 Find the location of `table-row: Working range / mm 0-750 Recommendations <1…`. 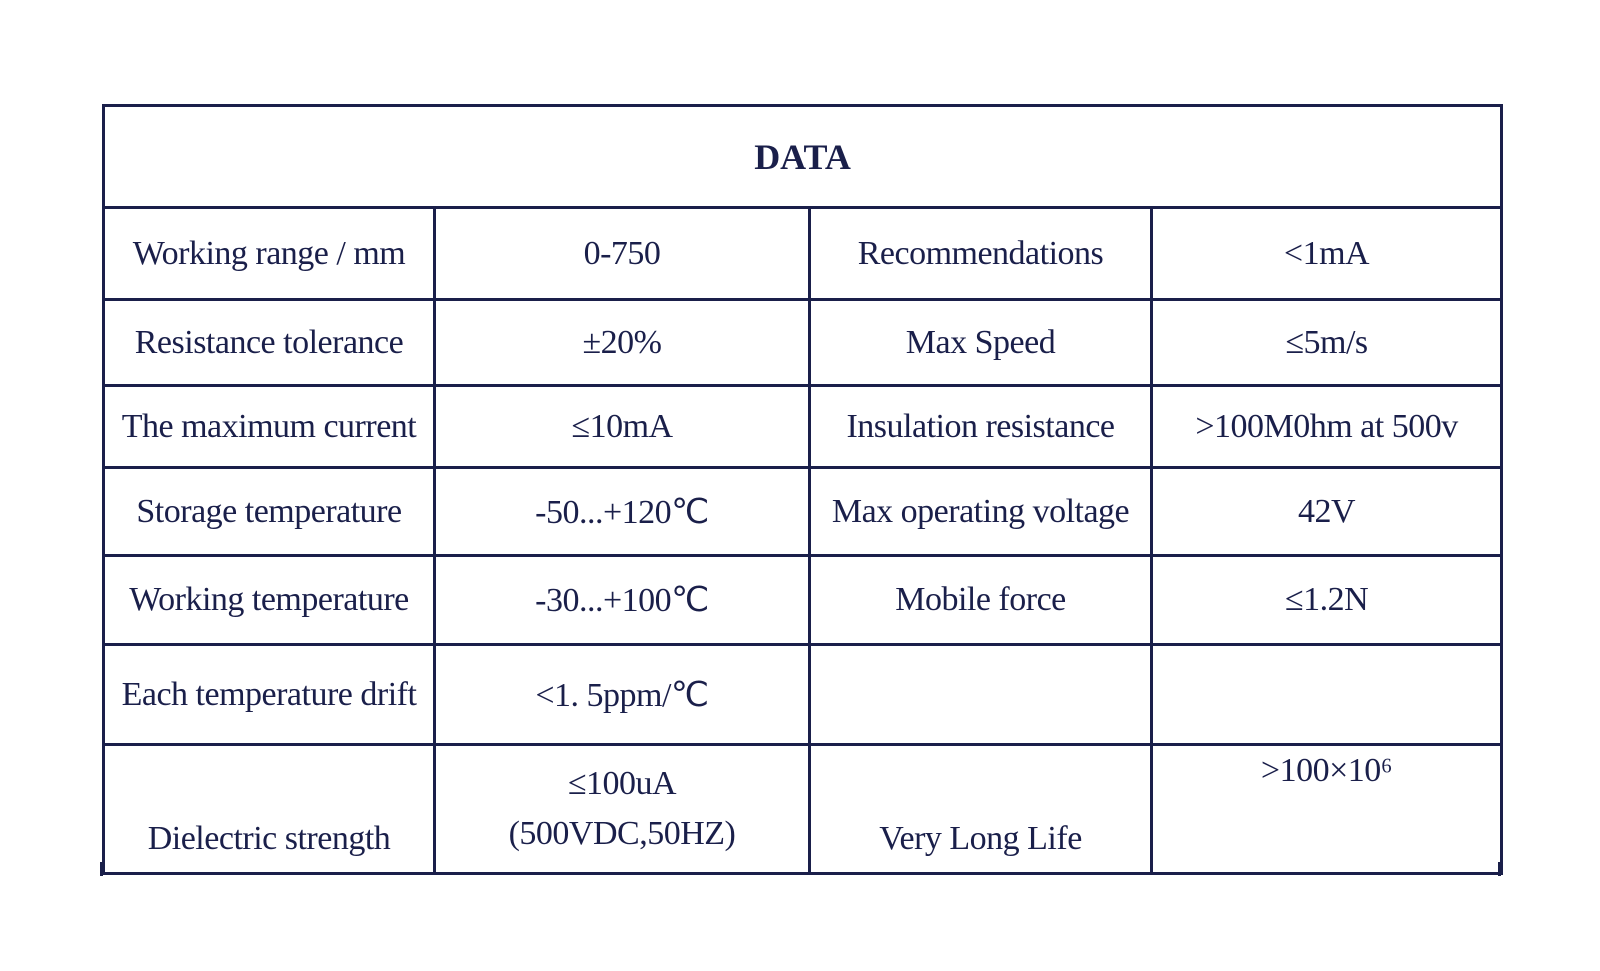

table-row: Working range / mm 0-750 Recommendations <1… is located at coordinates (803, 253).